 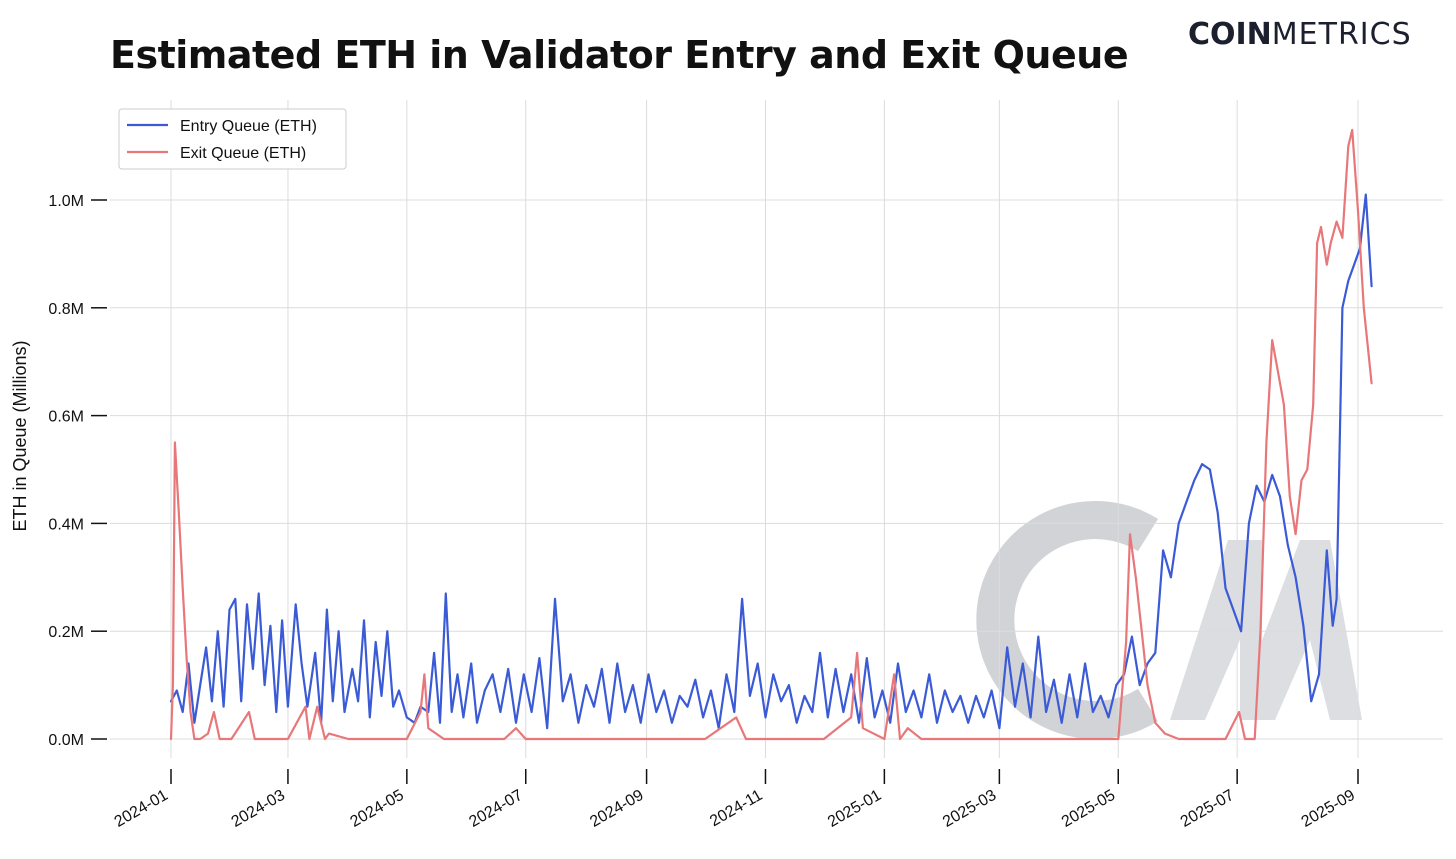 I want to click on legend: Entry Queue (ETH) Exit Queue (ETH), so click(x=232, y=139).